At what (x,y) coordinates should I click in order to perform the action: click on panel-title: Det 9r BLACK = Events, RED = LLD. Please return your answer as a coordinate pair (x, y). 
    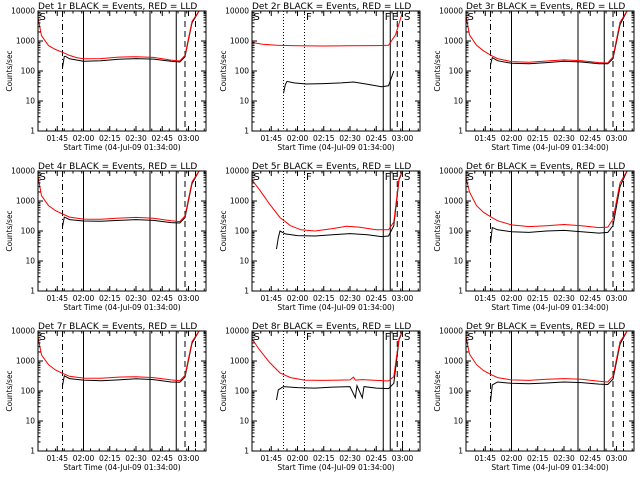
    Looking at the image, I should click on (545, 327).